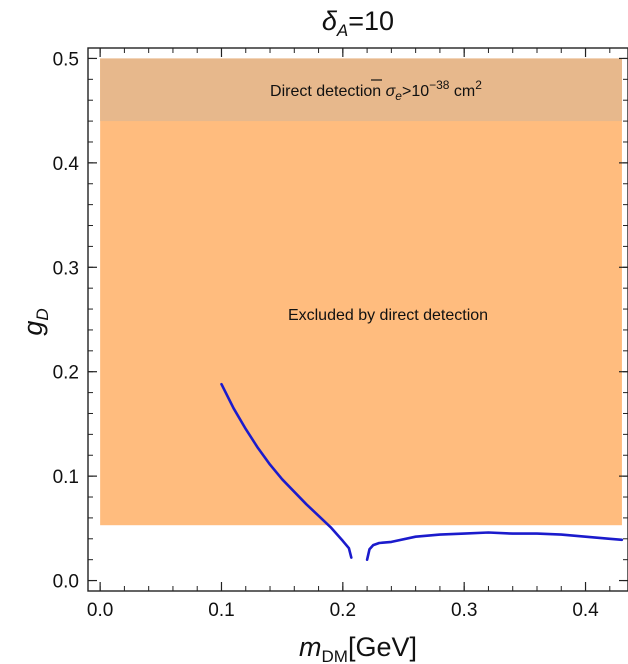 This screenshot has height=664, width=628. I want to click on title-rest: =10, so click(371, 21).